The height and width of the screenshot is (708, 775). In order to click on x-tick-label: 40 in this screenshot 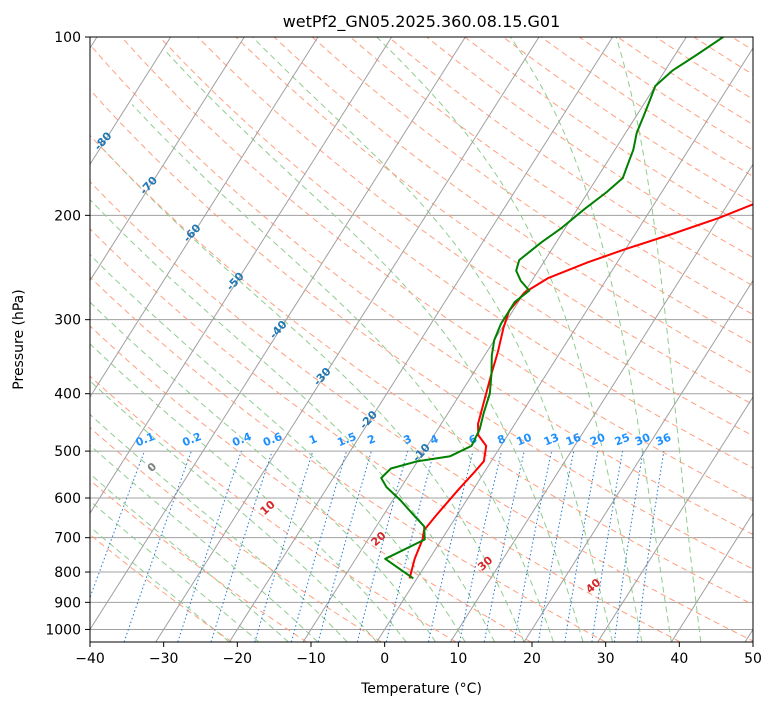, I will do `click(679, 659)`.